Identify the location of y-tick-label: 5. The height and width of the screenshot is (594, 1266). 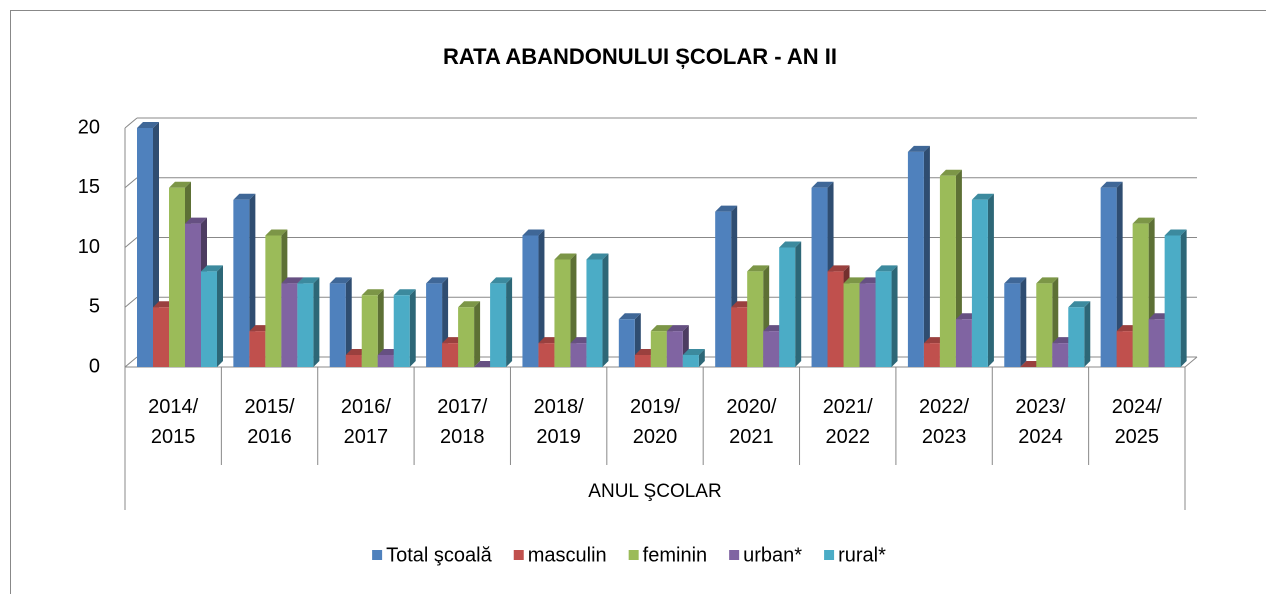
(94, 307).